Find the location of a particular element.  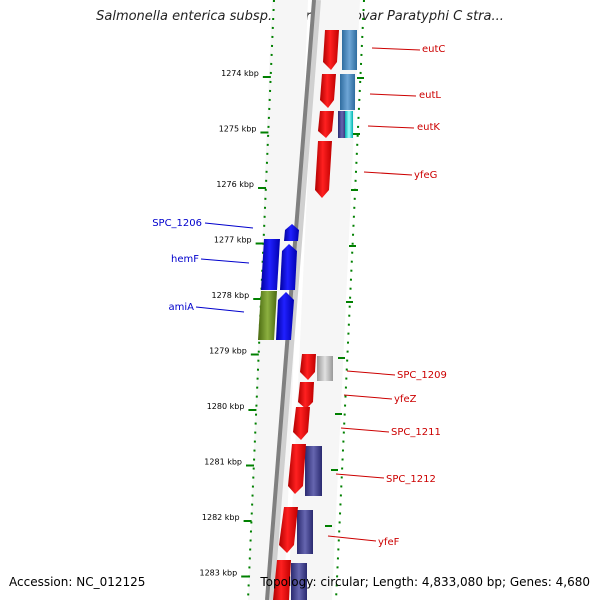

label-hemF: hemF is located at coordinates (185, 259).